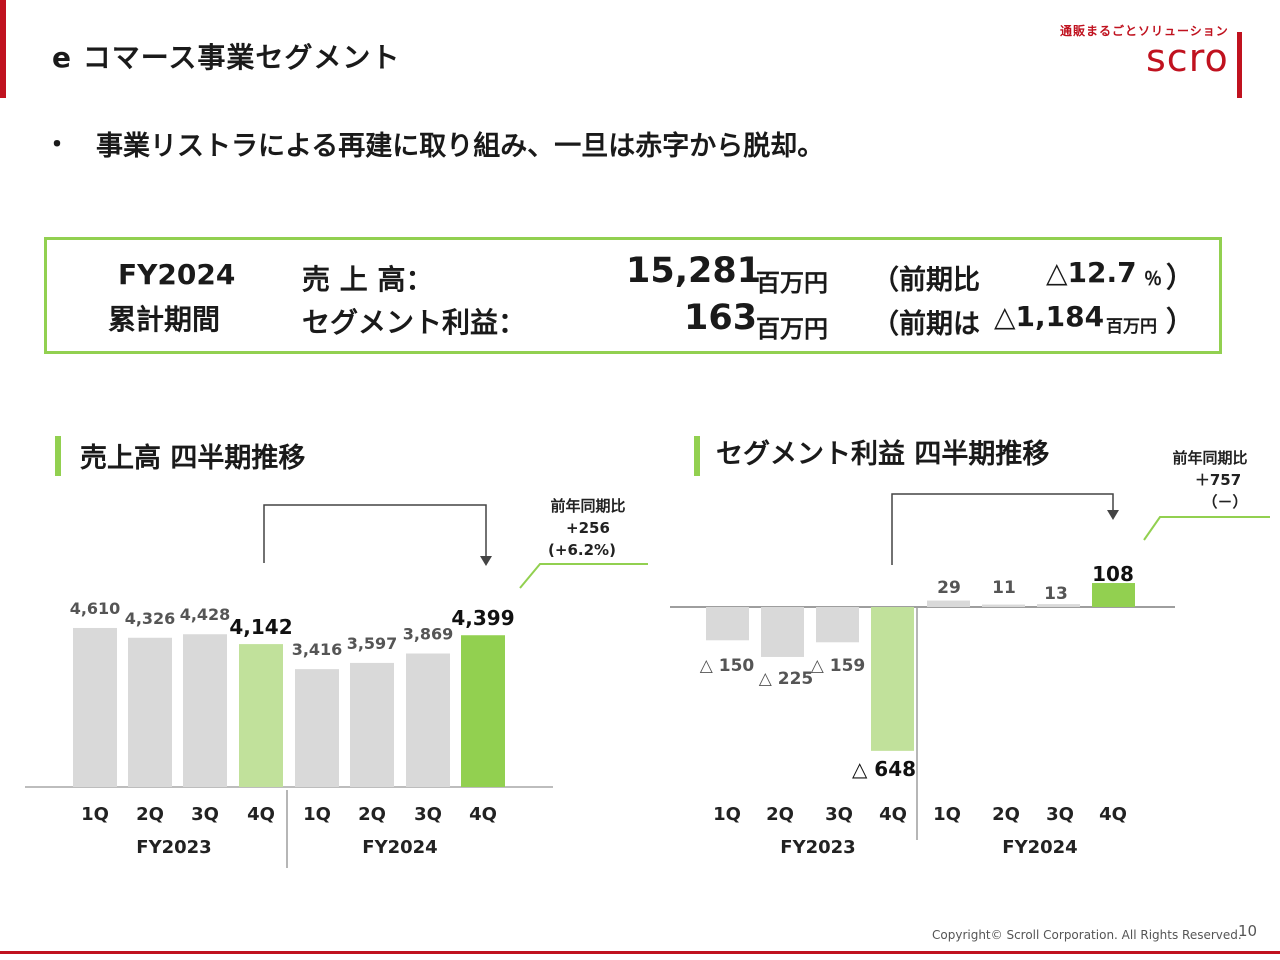 The width and height of the screenshot is (1280, 960). What do you see at coordinates (1153, 279) in the screenshot?
I see `sales-compare-pct: ％` at bounding box center [1153, 279].